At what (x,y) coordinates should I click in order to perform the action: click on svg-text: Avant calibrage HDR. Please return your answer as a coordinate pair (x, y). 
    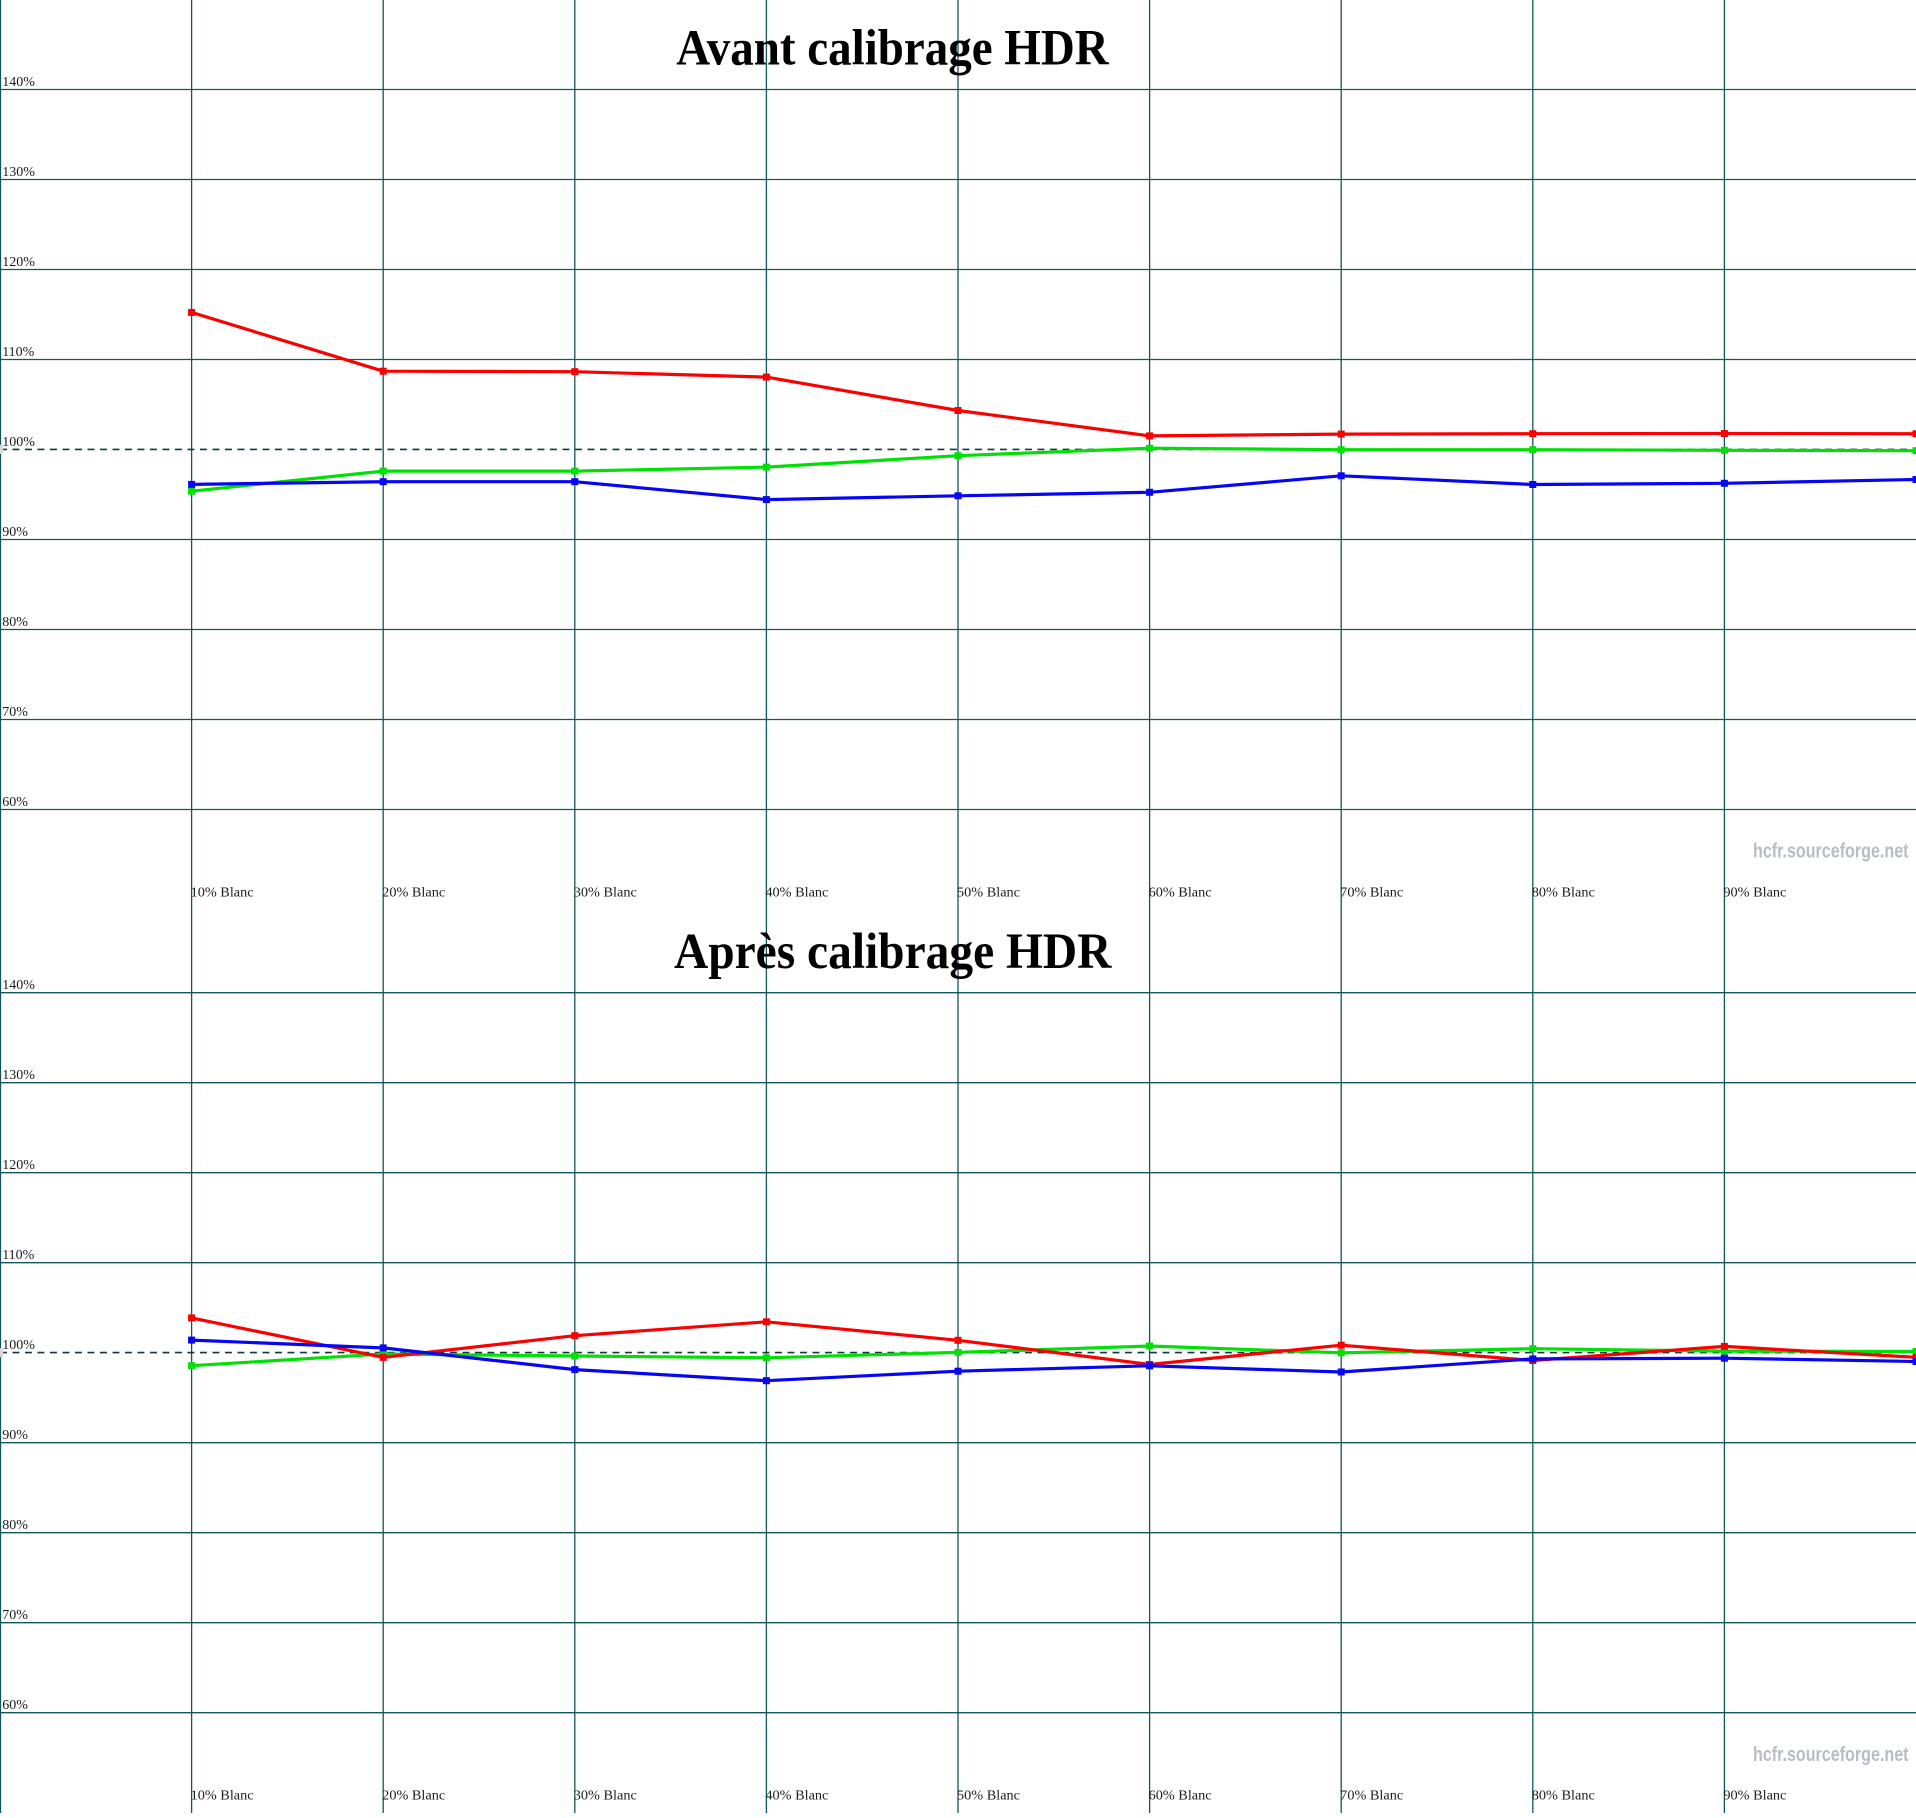
    Looking at the image, I should click on (893, 49).